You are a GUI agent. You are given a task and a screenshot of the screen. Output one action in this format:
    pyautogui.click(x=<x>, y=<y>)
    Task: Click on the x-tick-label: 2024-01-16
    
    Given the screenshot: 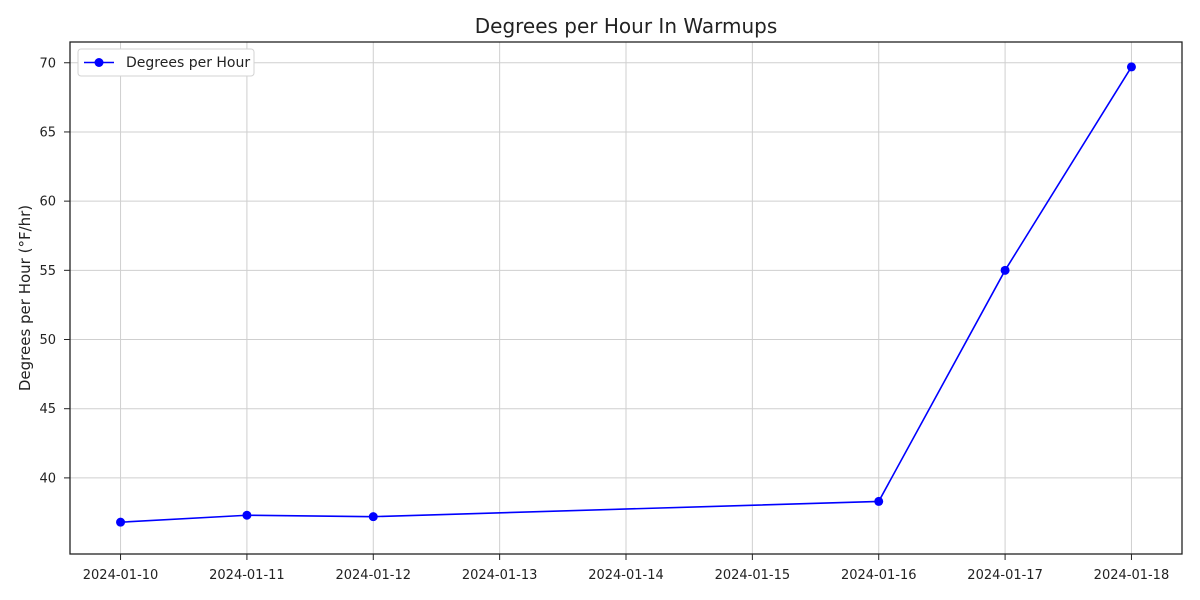 What is the action you would take?
    pyautogui.click(x=879, y=575)
    